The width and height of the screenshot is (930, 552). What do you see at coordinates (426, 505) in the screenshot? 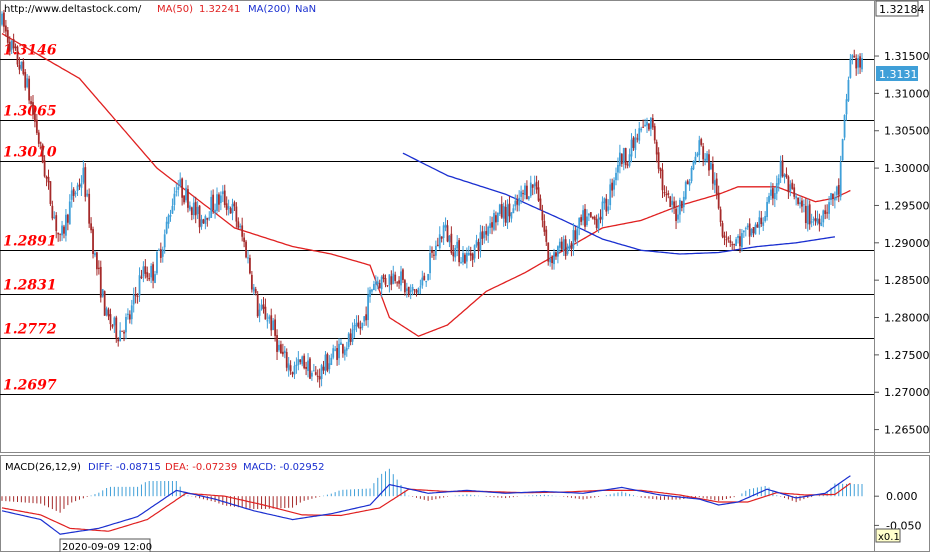
I see `macd-lines` at bounding box center [426, 505].